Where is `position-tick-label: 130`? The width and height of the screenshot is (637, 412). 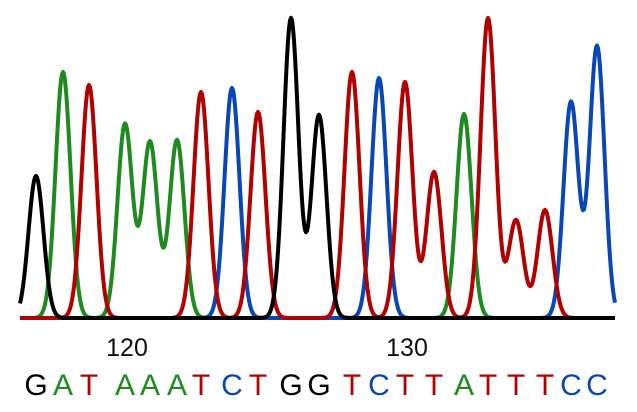 position-tick-label: 130 is located at coordinates (407, 348).